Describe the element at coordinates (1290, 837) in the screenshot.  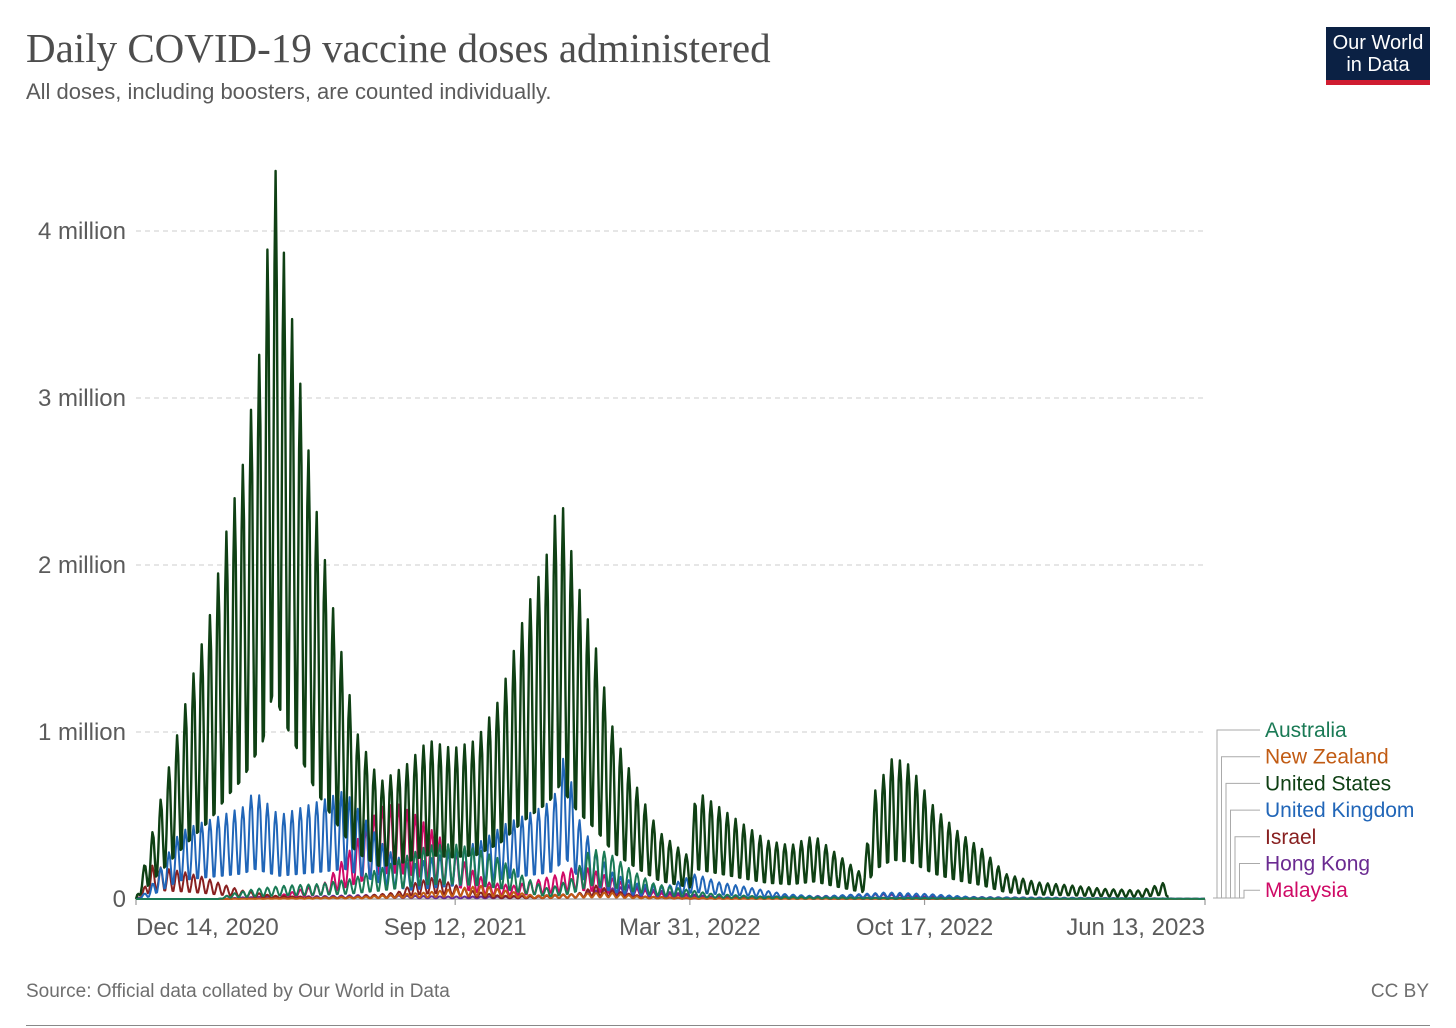
I see `legend-item-israel: Israel` at that location.